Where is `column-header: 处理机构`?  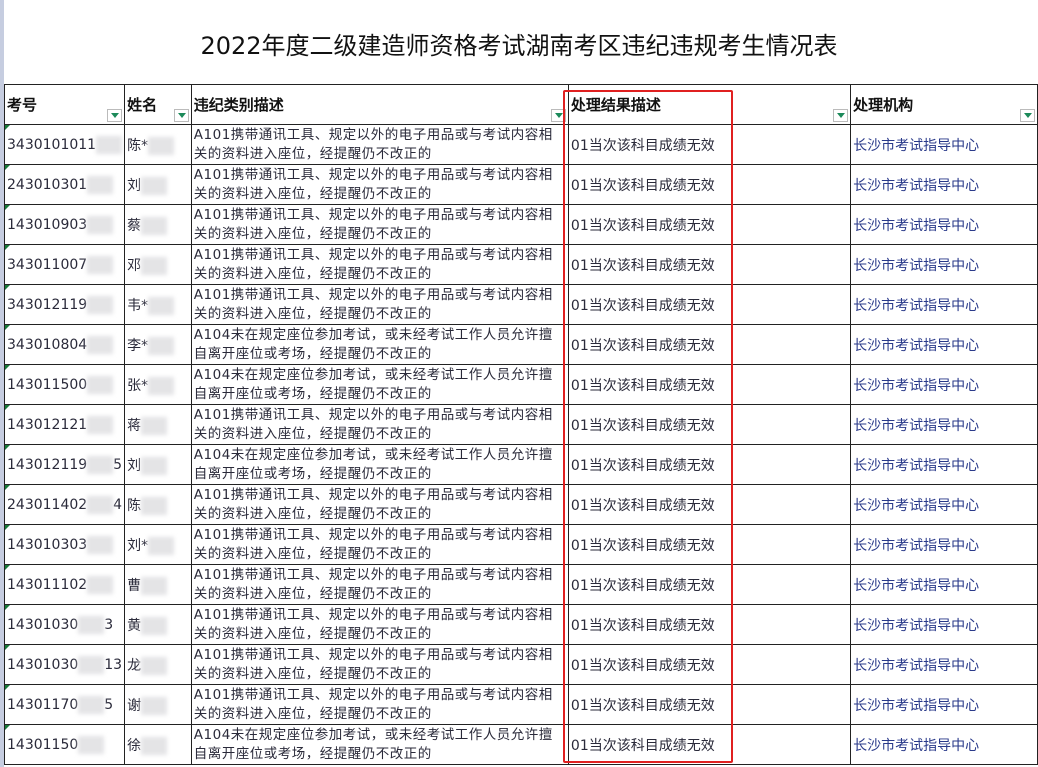
column-header: 处理机构 is located at coordinates (944, 104).